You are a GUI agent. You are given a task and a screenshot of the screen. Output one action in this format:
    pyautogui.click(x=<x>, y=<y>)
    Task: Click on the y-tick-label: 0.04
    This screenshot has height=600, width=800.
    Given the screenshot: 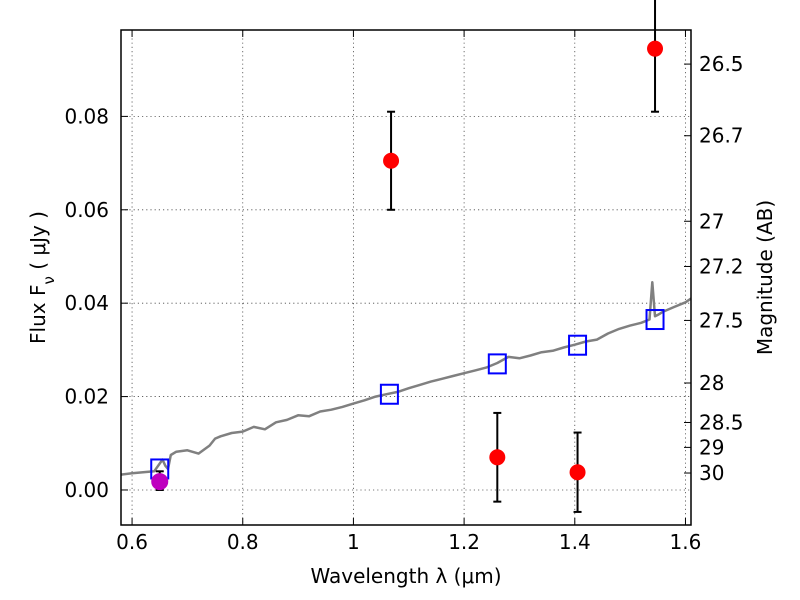 What is the action you would take?
    pyautogui.click(x=86, y=303)
    